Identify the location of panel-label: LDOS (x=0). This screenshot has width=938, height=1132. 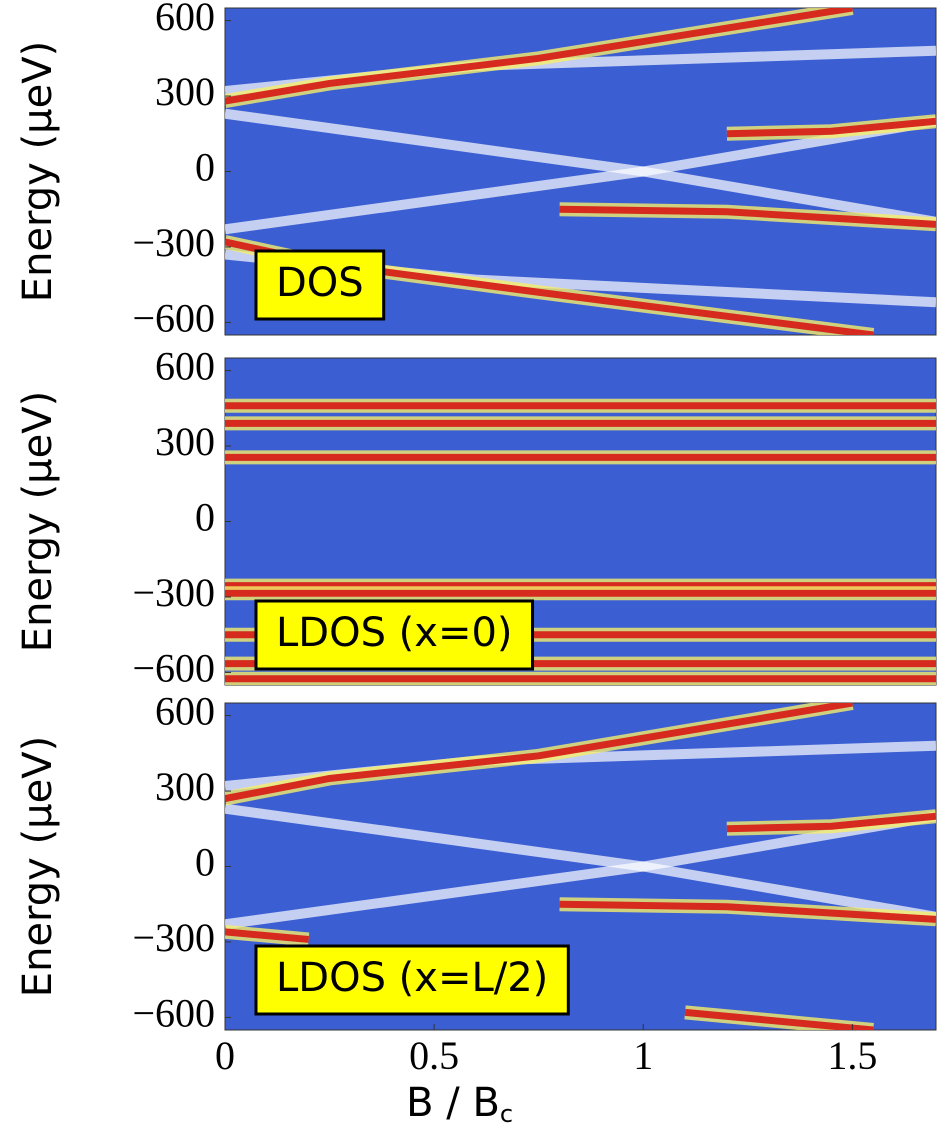
(394, 633).